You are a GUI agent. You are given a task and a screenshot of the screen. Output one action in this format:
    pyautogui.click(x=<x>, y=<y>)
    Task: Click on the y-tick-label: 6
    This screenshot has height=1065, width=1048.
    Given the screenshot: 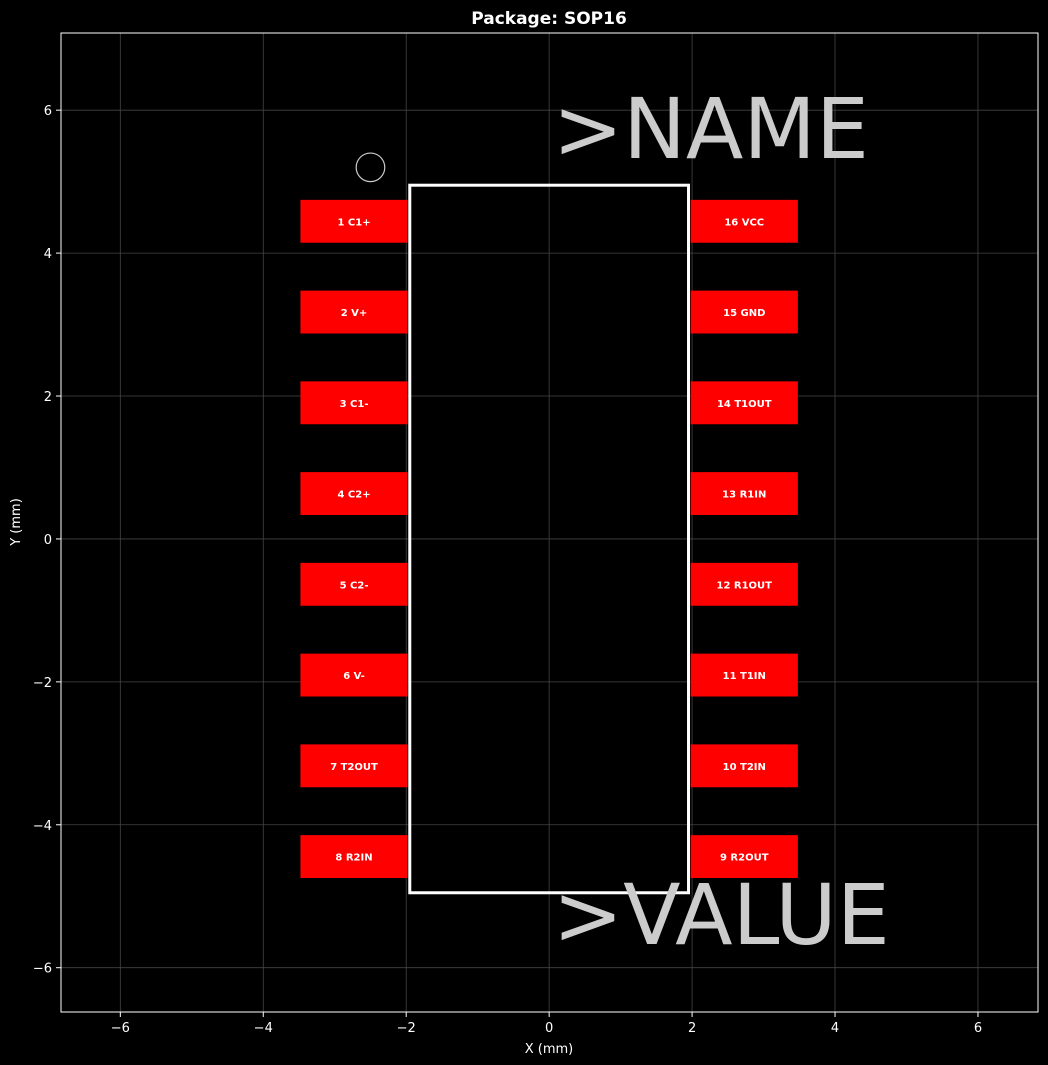 What is the action you would take?
    pyautogui.click(x=48, y=111)
    